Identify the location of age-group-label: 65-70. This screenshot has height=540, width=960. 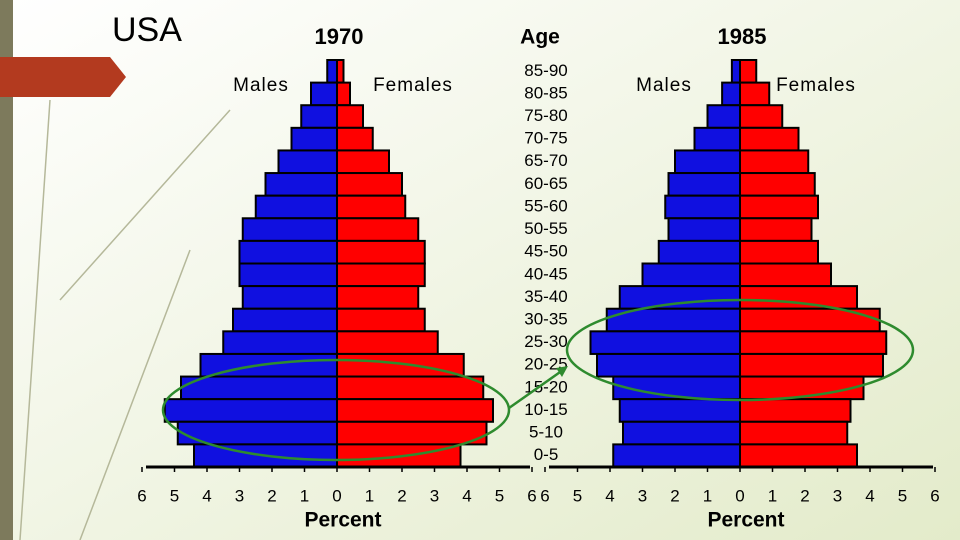
(545, 160).